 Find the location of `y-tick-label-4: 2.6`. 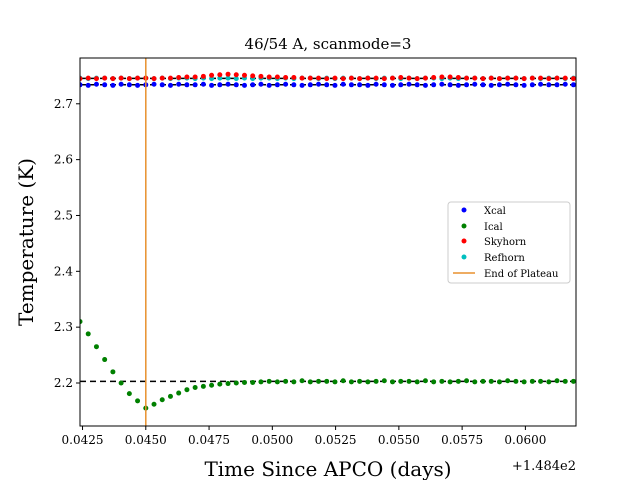

y-tick-label-4: 2.6 is located at coordinates (63, 160).